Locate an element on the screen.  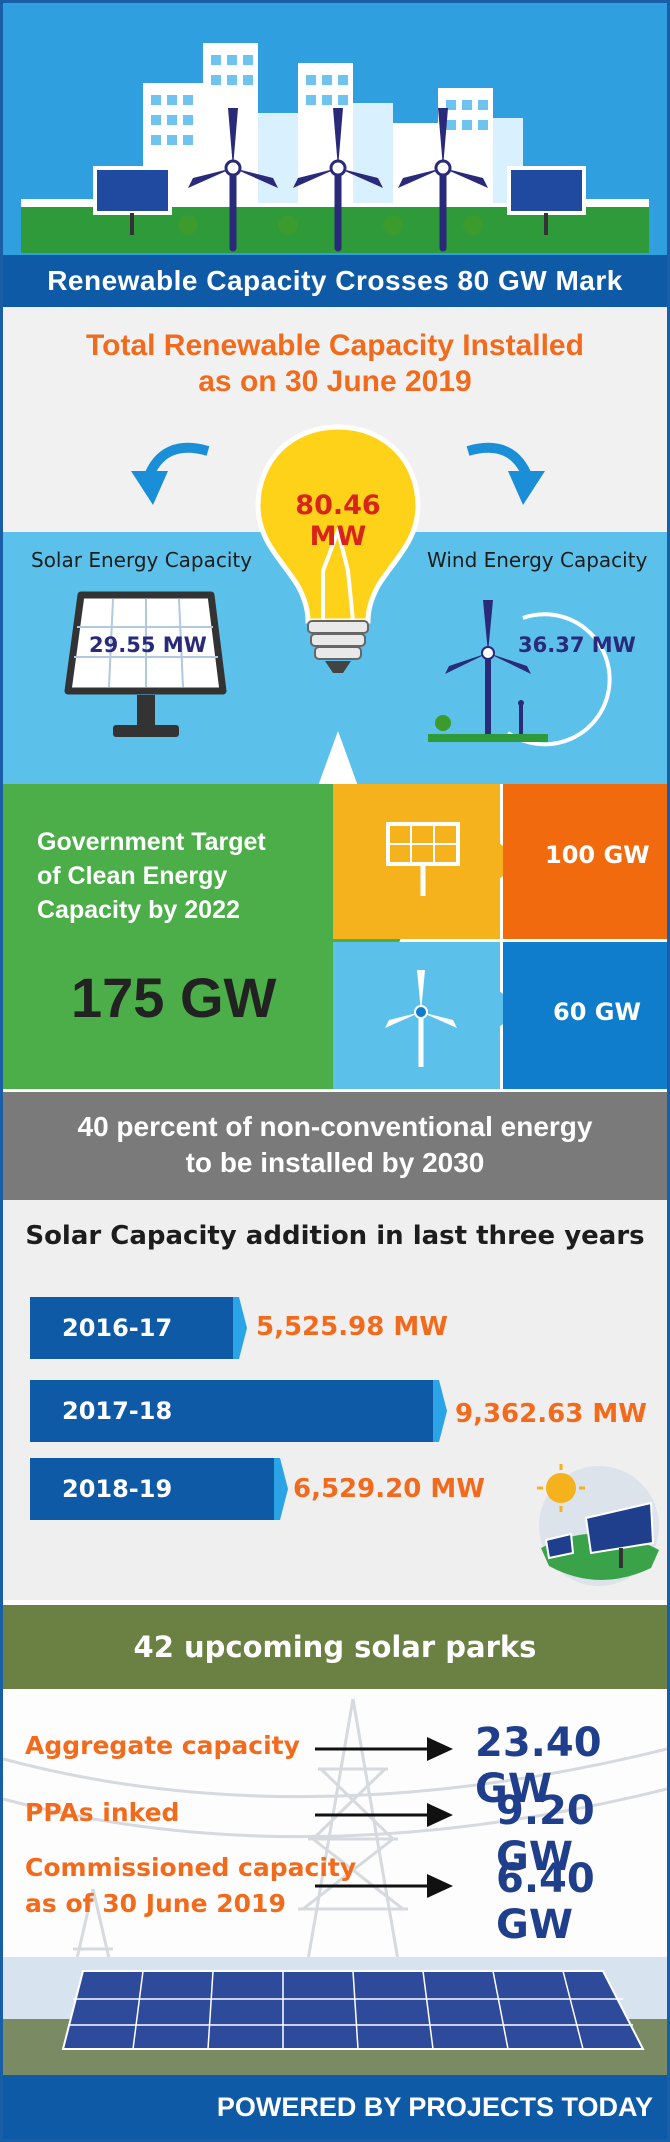
year-bar-2017-18: 2017-18 is located at coordinates (232, 1411).